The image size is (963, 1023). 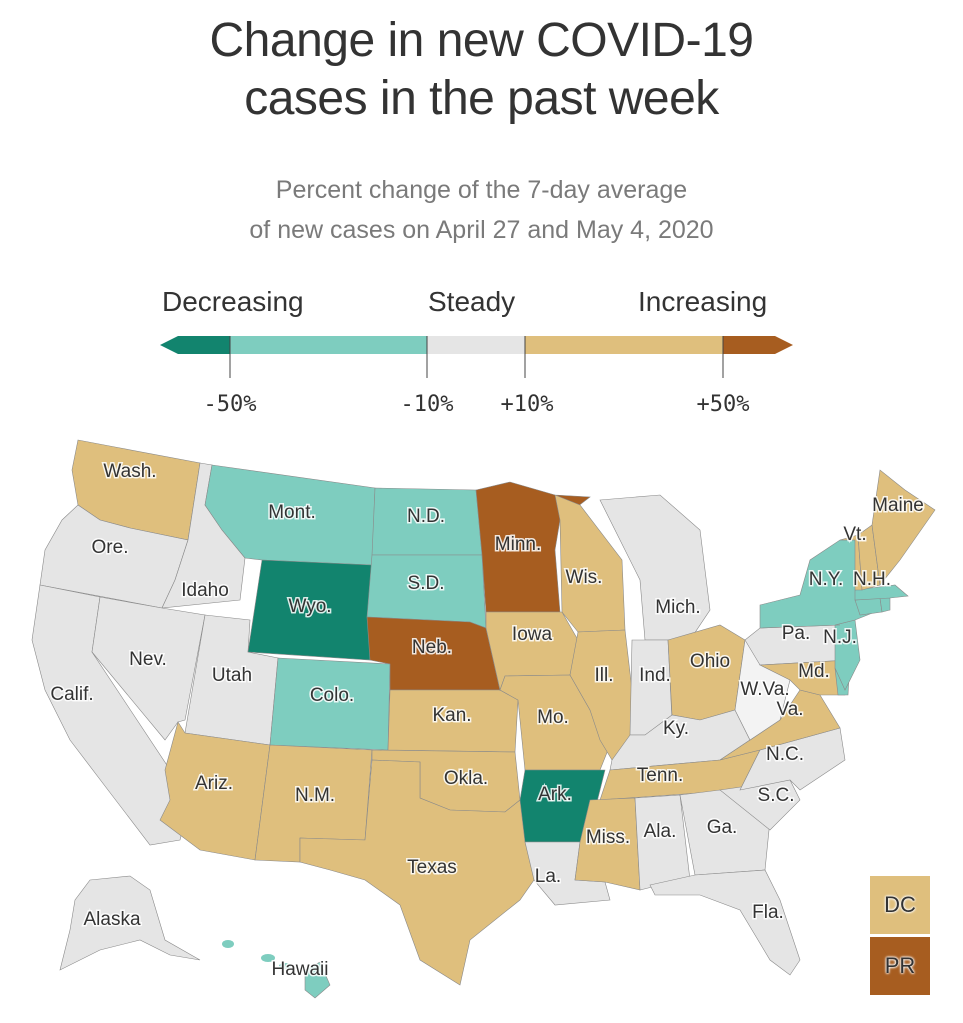 I want to click on state-vt, so click(x=851, y=562).